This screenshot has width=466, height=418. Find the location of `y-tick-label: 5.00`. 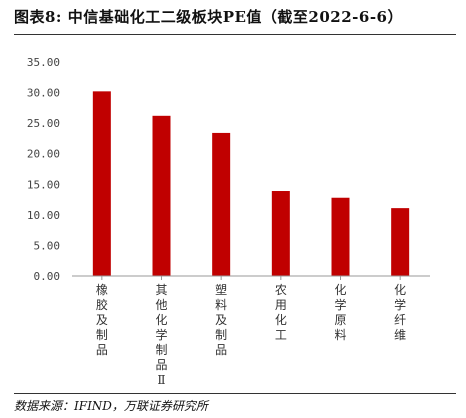

y-tick-label: 5.00 is located at coordinates (47, 245).